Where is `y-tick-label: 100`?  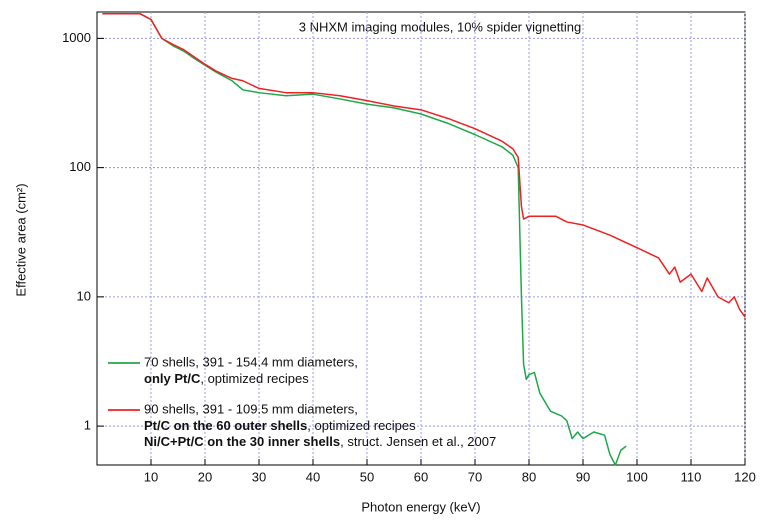 y-tick-label: 100 is located at coordinates (80, 166).